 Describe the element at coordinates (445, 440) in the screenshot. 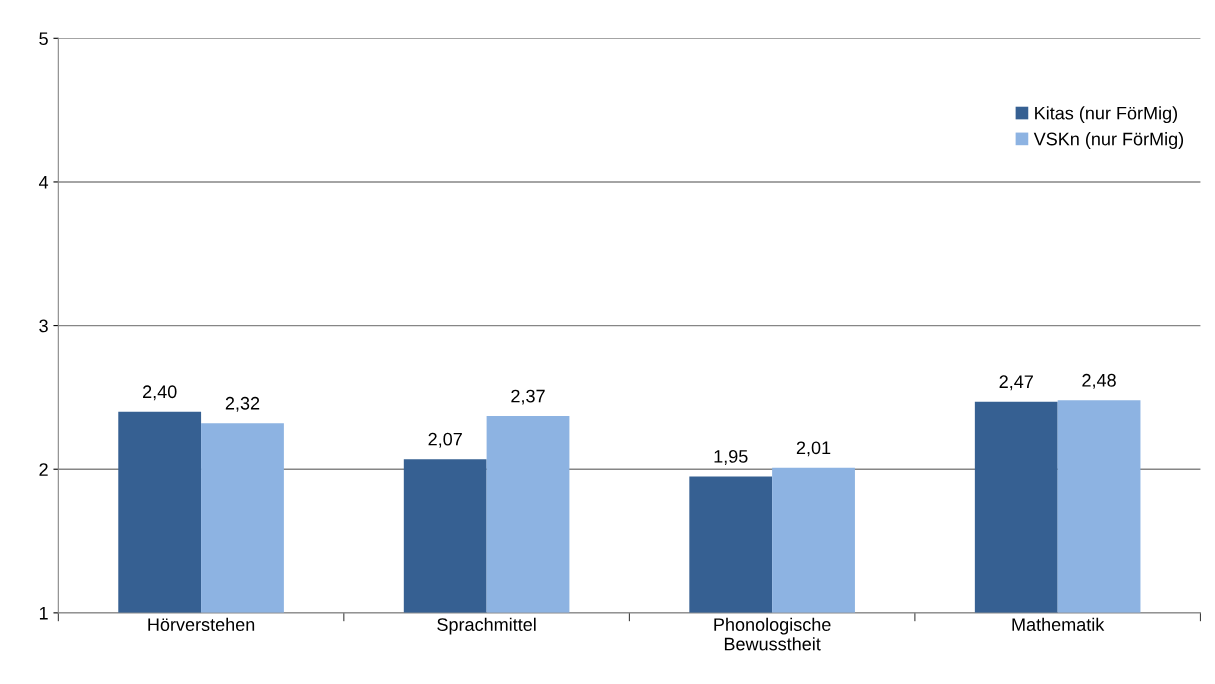

I see `data-label: 2,07` at that location.